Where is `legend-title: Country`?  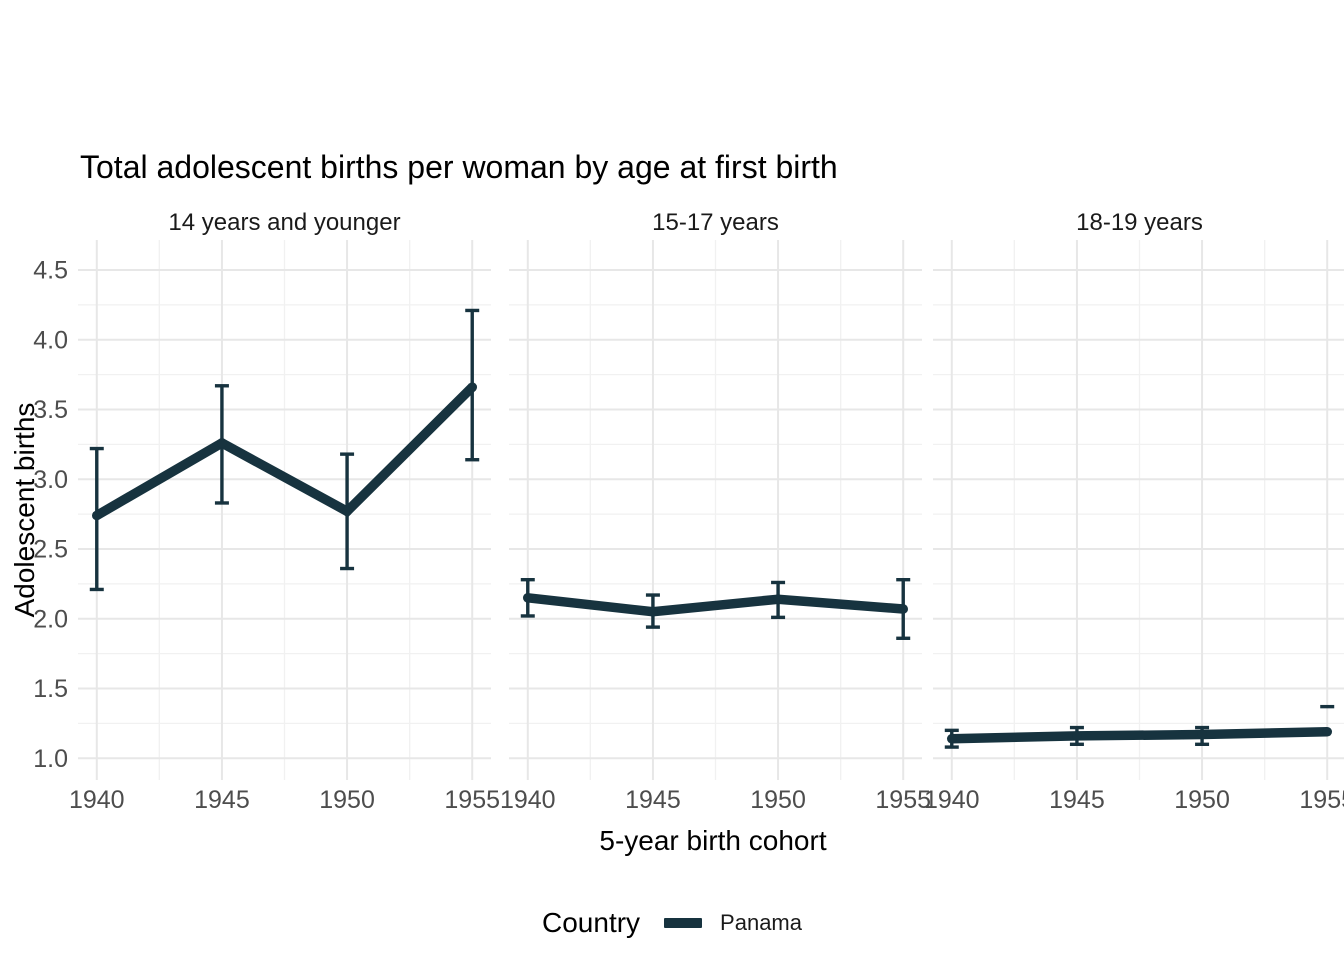
legend-title: Country is located at coordinates (591, 922).